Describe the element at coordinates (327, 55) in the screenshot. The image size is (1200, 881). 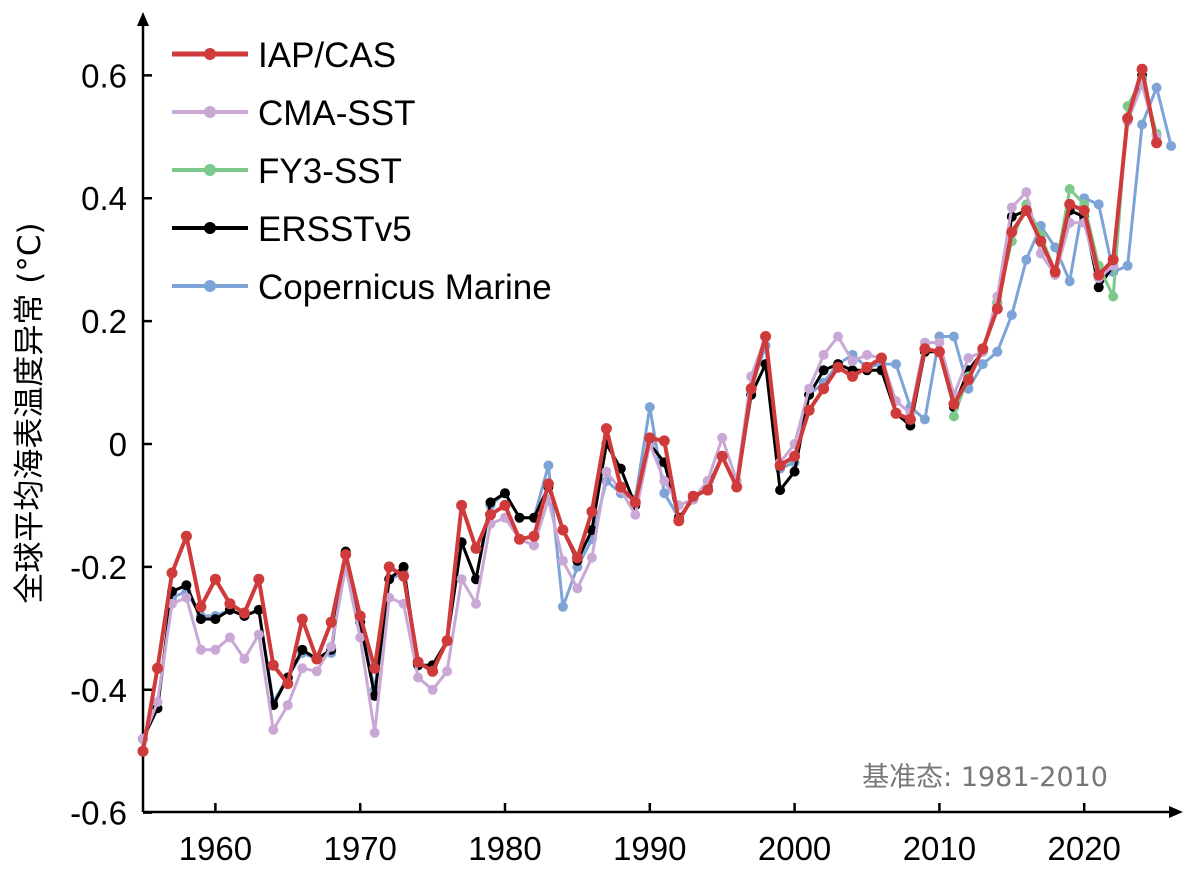
I see `legend-label: IAP/CAS` at that location.